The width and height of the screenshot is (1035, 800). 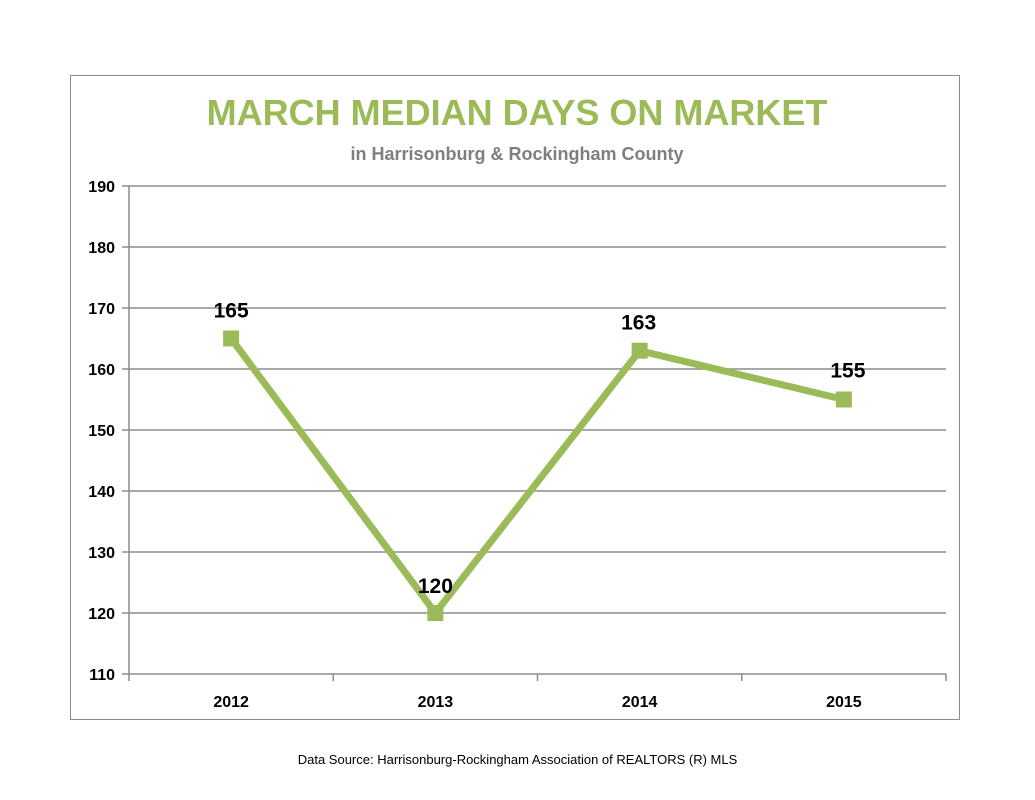 I want to click on y-tick-label: 130, so click(x=101, y=553).